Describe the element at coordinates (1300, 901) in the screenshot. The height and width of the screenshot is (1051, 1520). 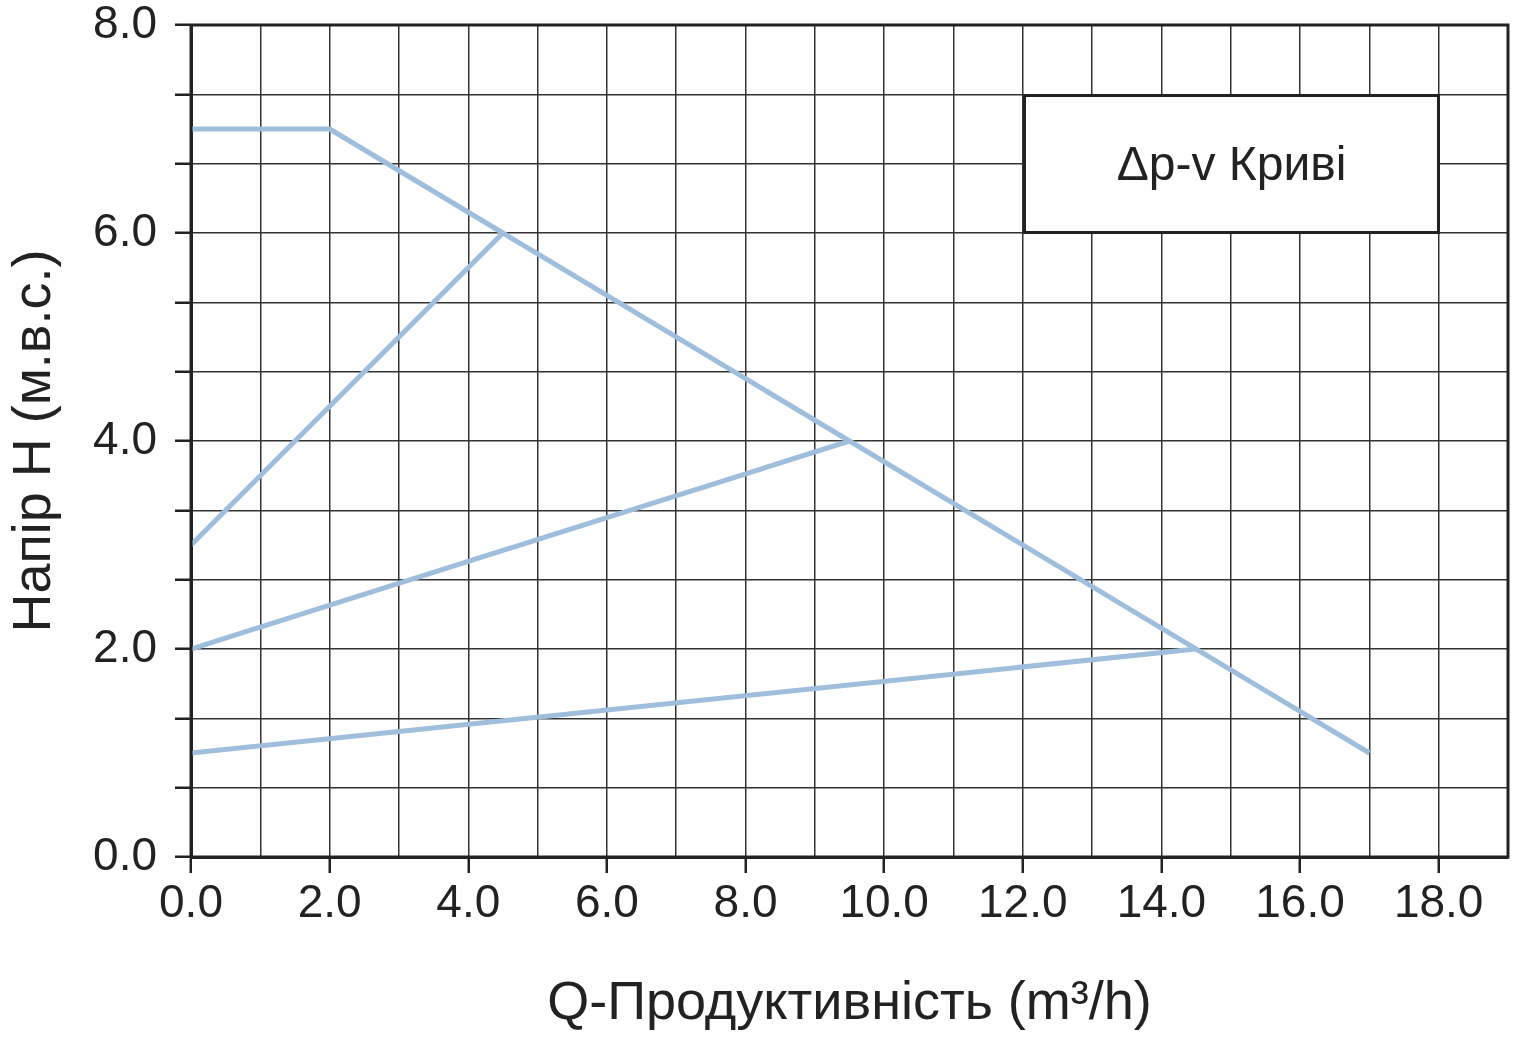
I see `x-tick-label: 16.0` at that location.